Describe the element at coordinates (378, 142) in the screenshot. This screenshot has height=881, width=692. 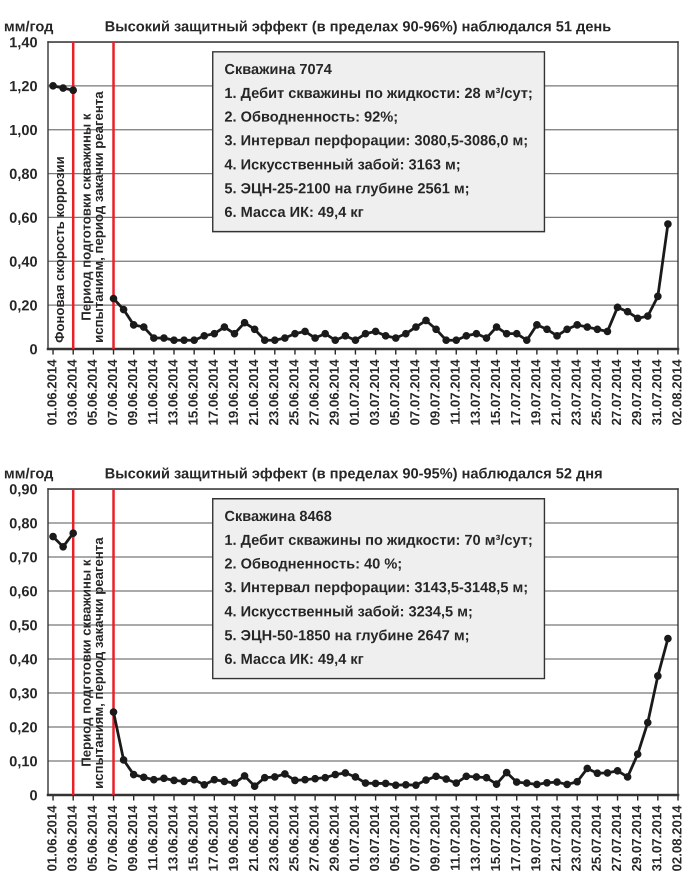
I see `annotation: Скважина 7074 1. Дебит скважины по жидкости: 28 м³/сут; 2. Обводненность: 92%; 3. Интервал перфорации: 3080,5-3086,0 м; 4. Искусственный забой: 3163 м; 5. ЭЦН-25-2100 на глубине 2561 м; 6. Масса ИК: 49,4 кг` at that location.